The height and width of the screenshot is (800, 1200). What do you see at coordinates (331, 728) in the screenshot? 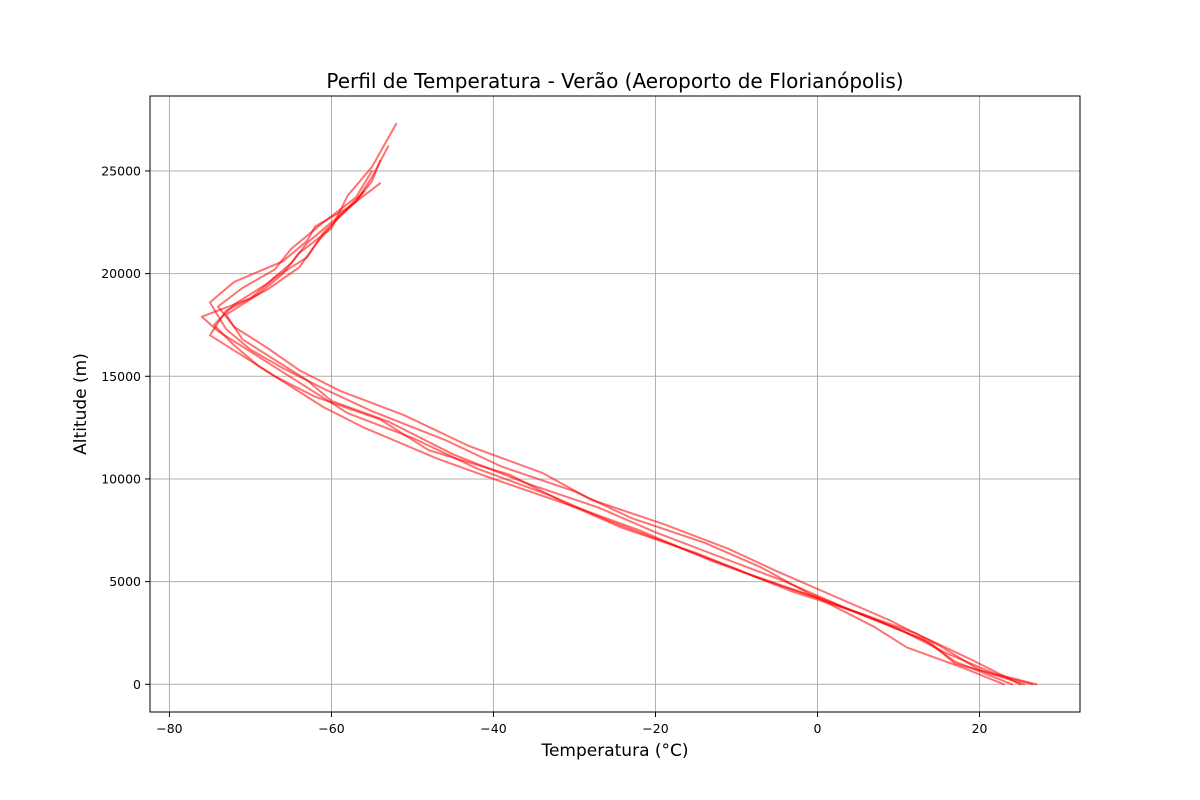
I see `x-tick-label: −60` at bounding box center [331, 728].